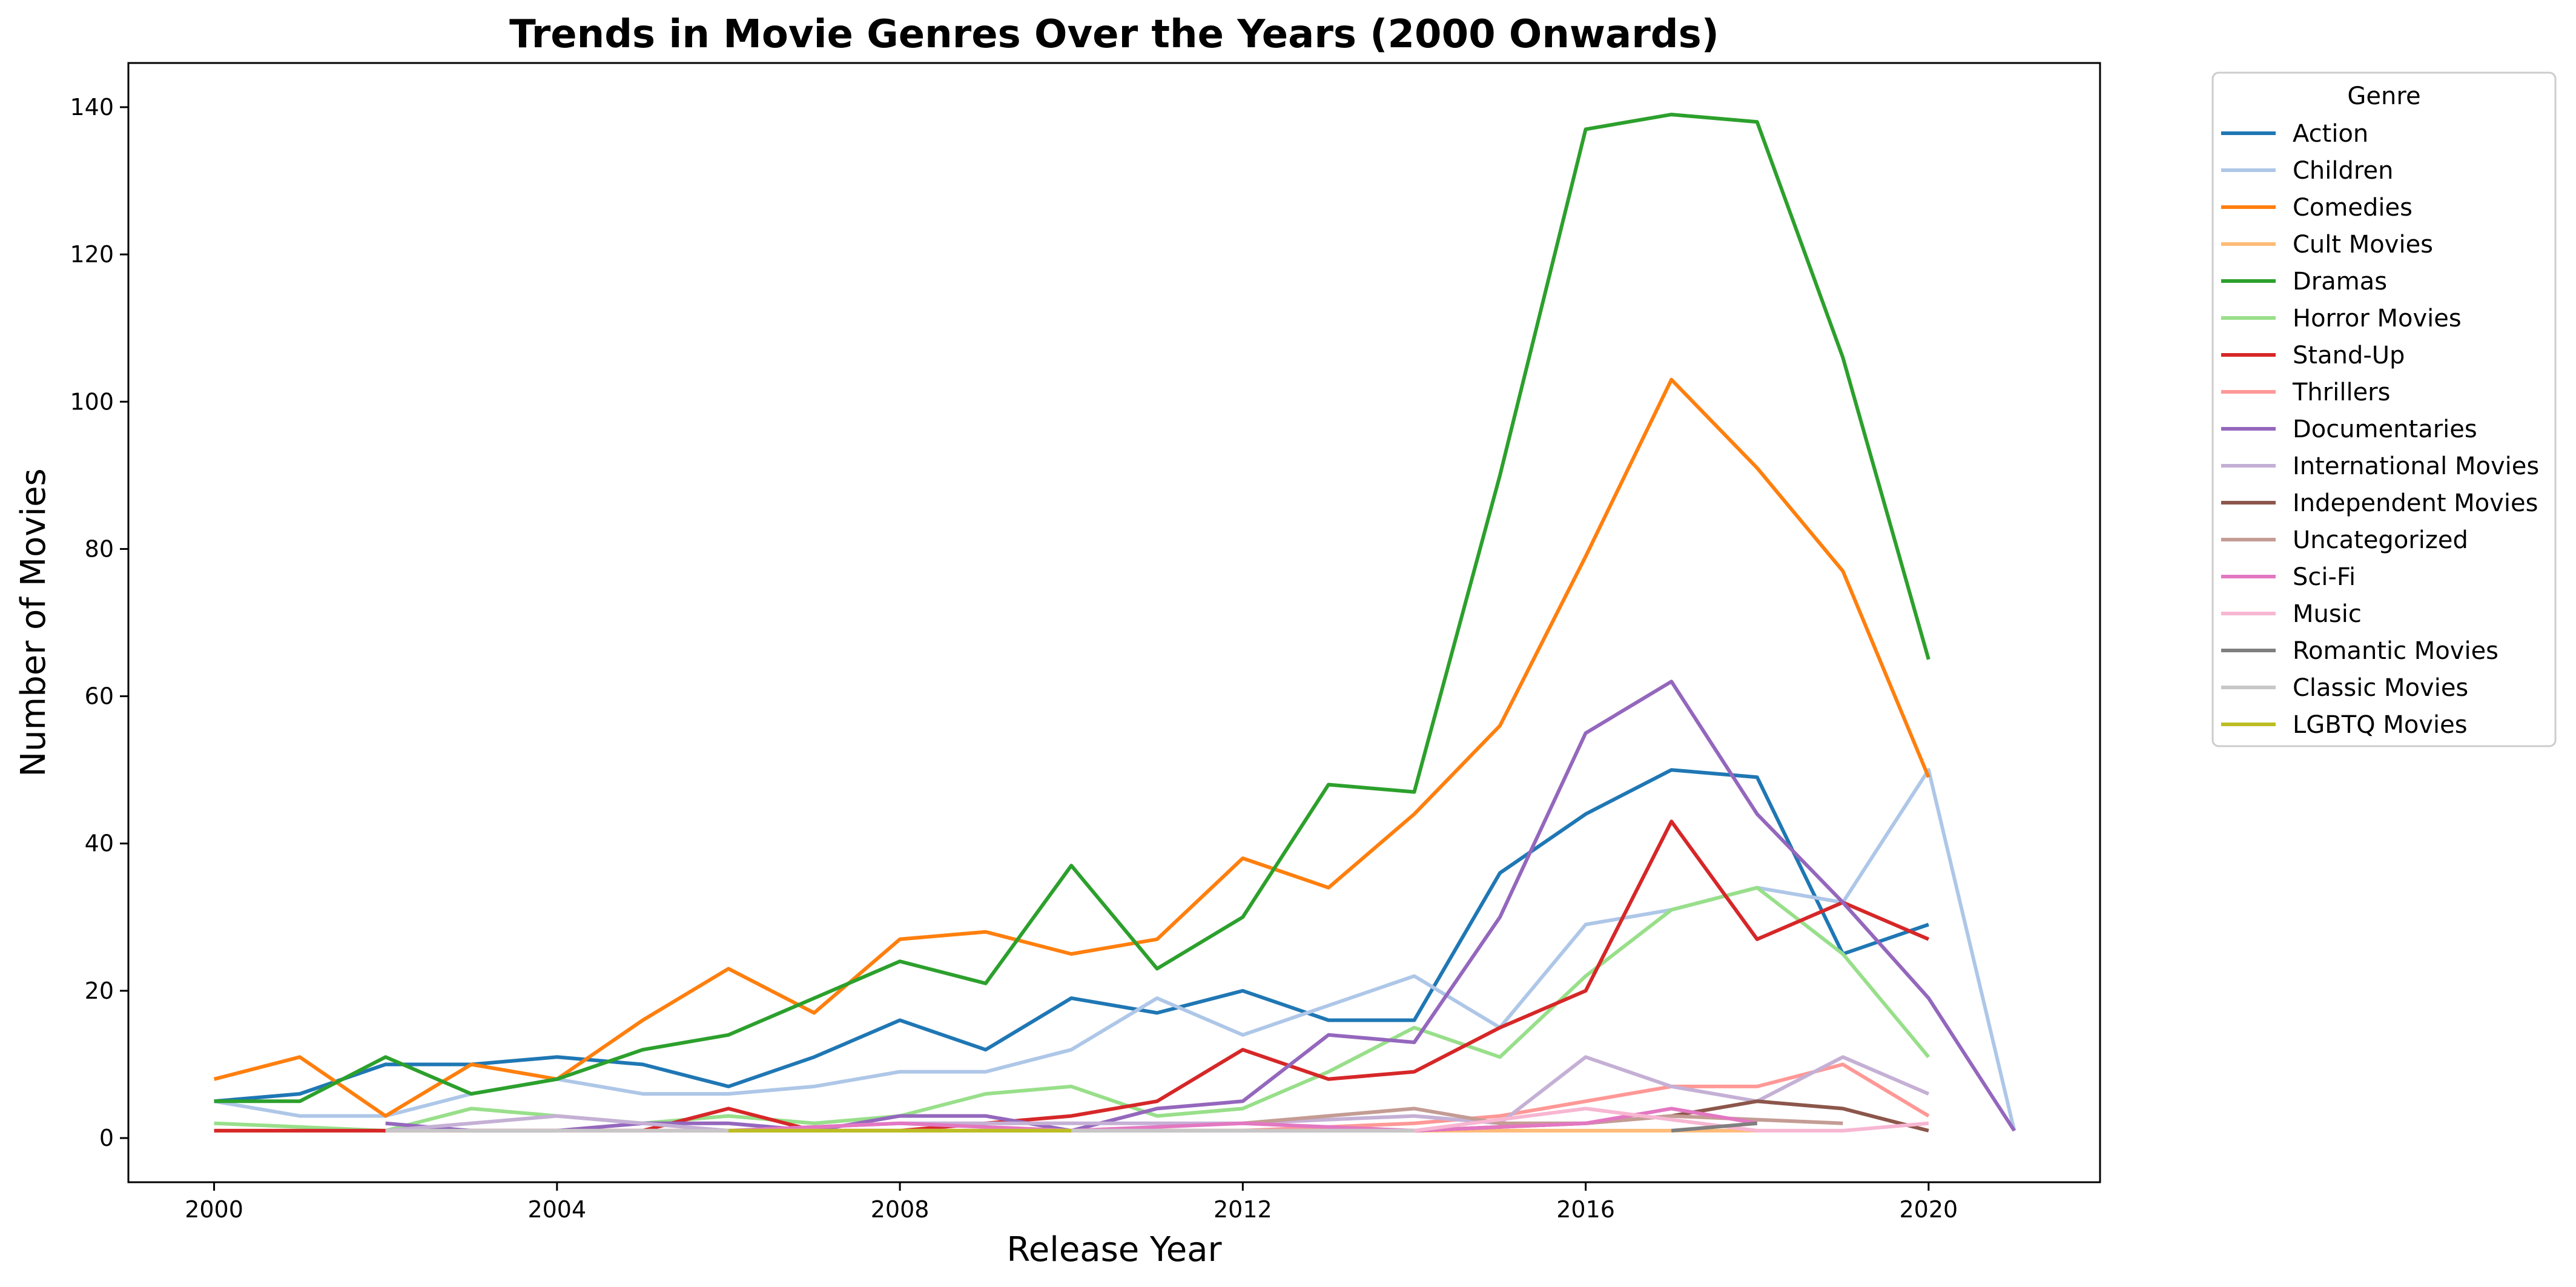 This screenshot has height=1287, width=2576. What do you see at coordinates (1071, 1202) in the screenshot?
I see `x-axis-ticks: 2000 2004 2008 2012 2016 2020` at bounding box center [1071, 1202].